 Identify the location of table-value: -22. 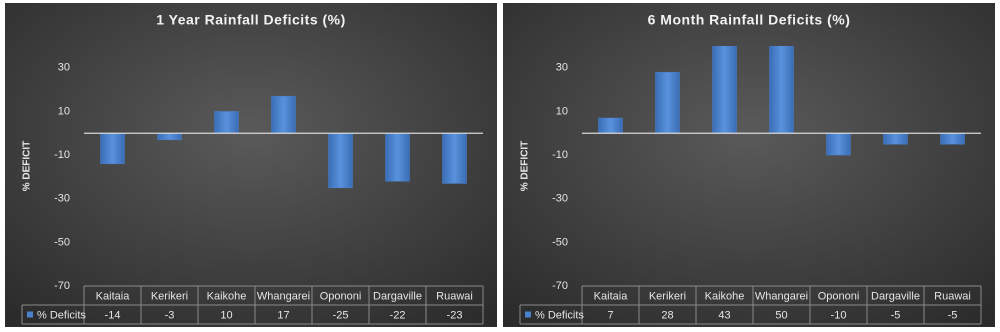
(398, 315).